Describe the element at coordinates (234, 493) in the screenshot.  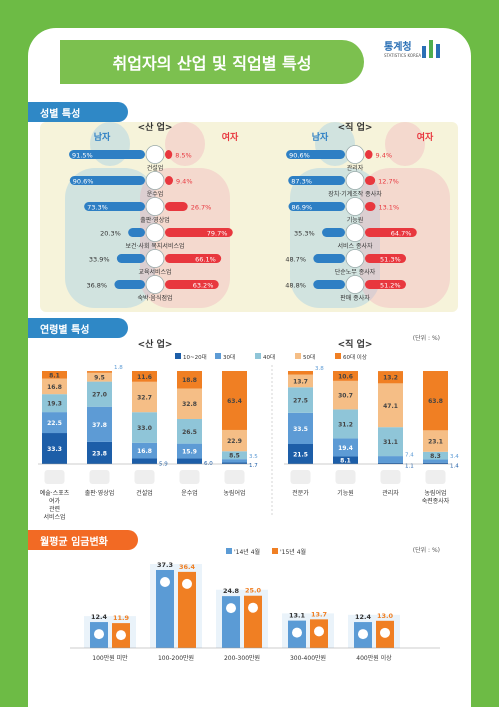
I see `category-label: 농림어업` at that location.